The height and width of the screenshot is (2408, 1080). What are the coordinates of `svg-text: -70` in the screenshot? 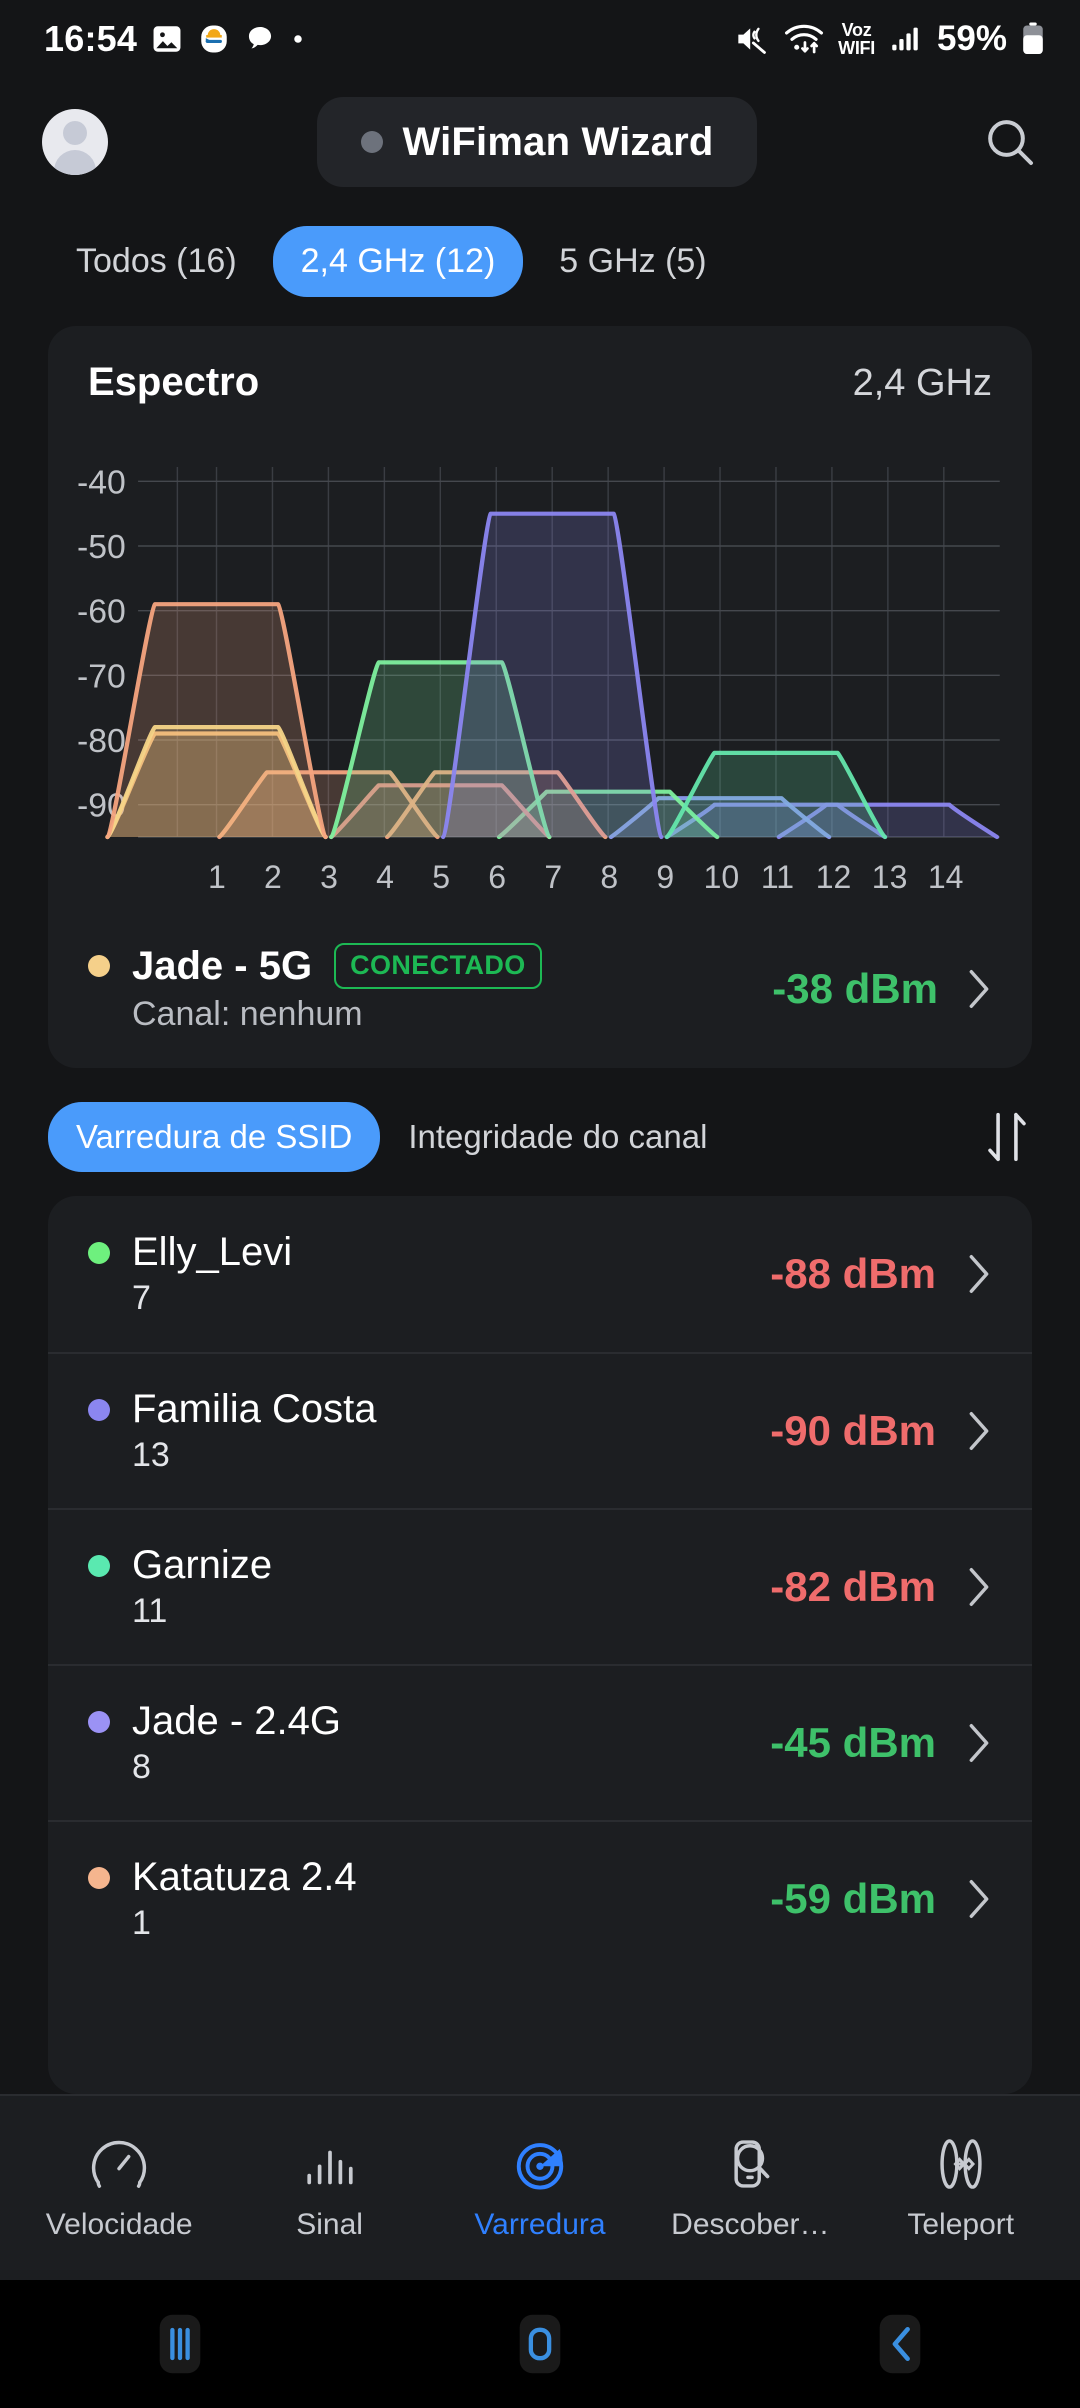 It's located at (101, 677).